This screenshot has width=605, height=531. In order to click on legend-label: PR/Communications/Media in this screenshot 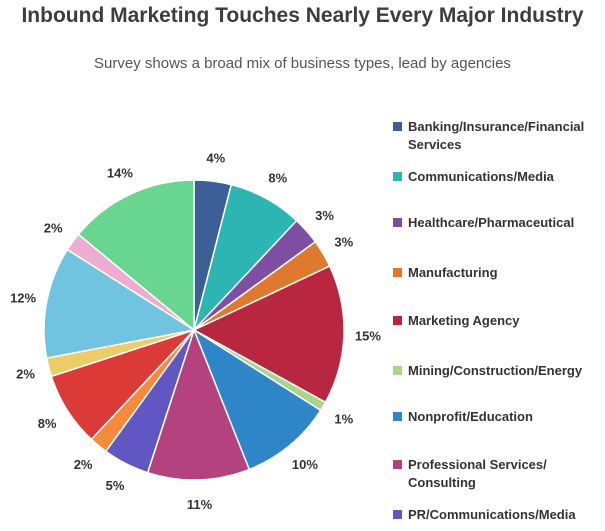, I will do `click(492, 514)`.